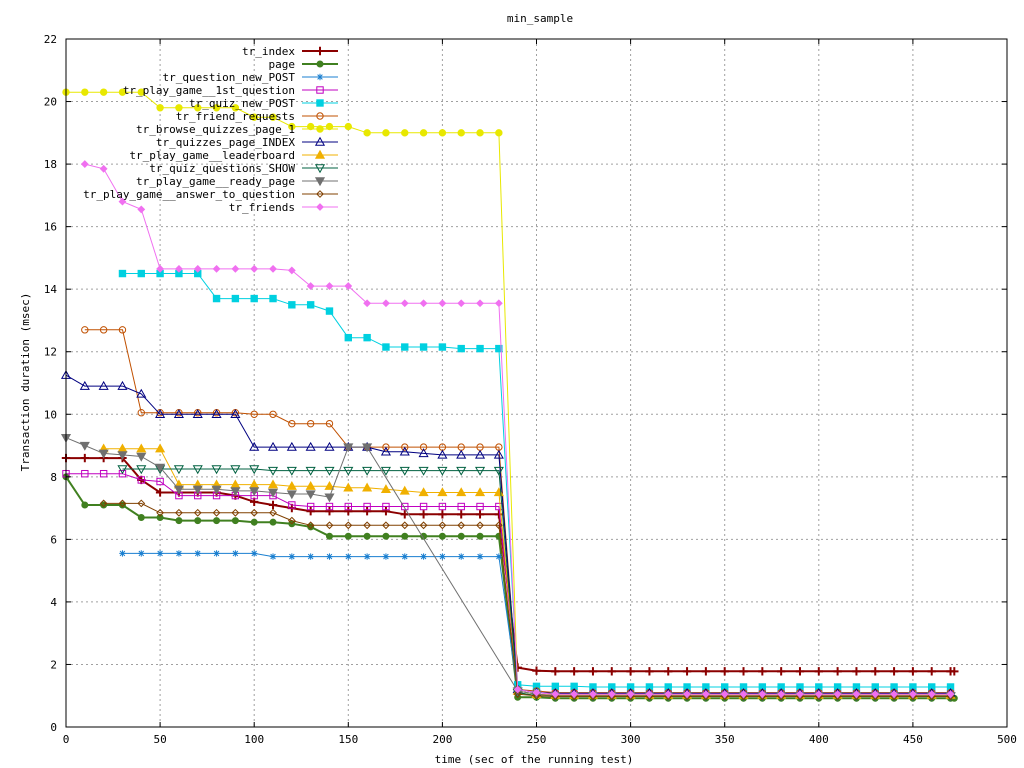 The image size is (1024, 768). I want to click on y-tick-label: 10, so click(50, 414).